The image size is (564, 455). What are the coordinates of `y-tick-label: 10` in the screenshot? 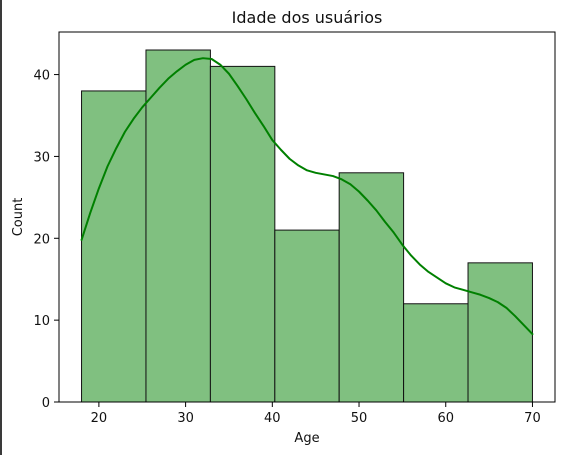 It's located at (41, 321).